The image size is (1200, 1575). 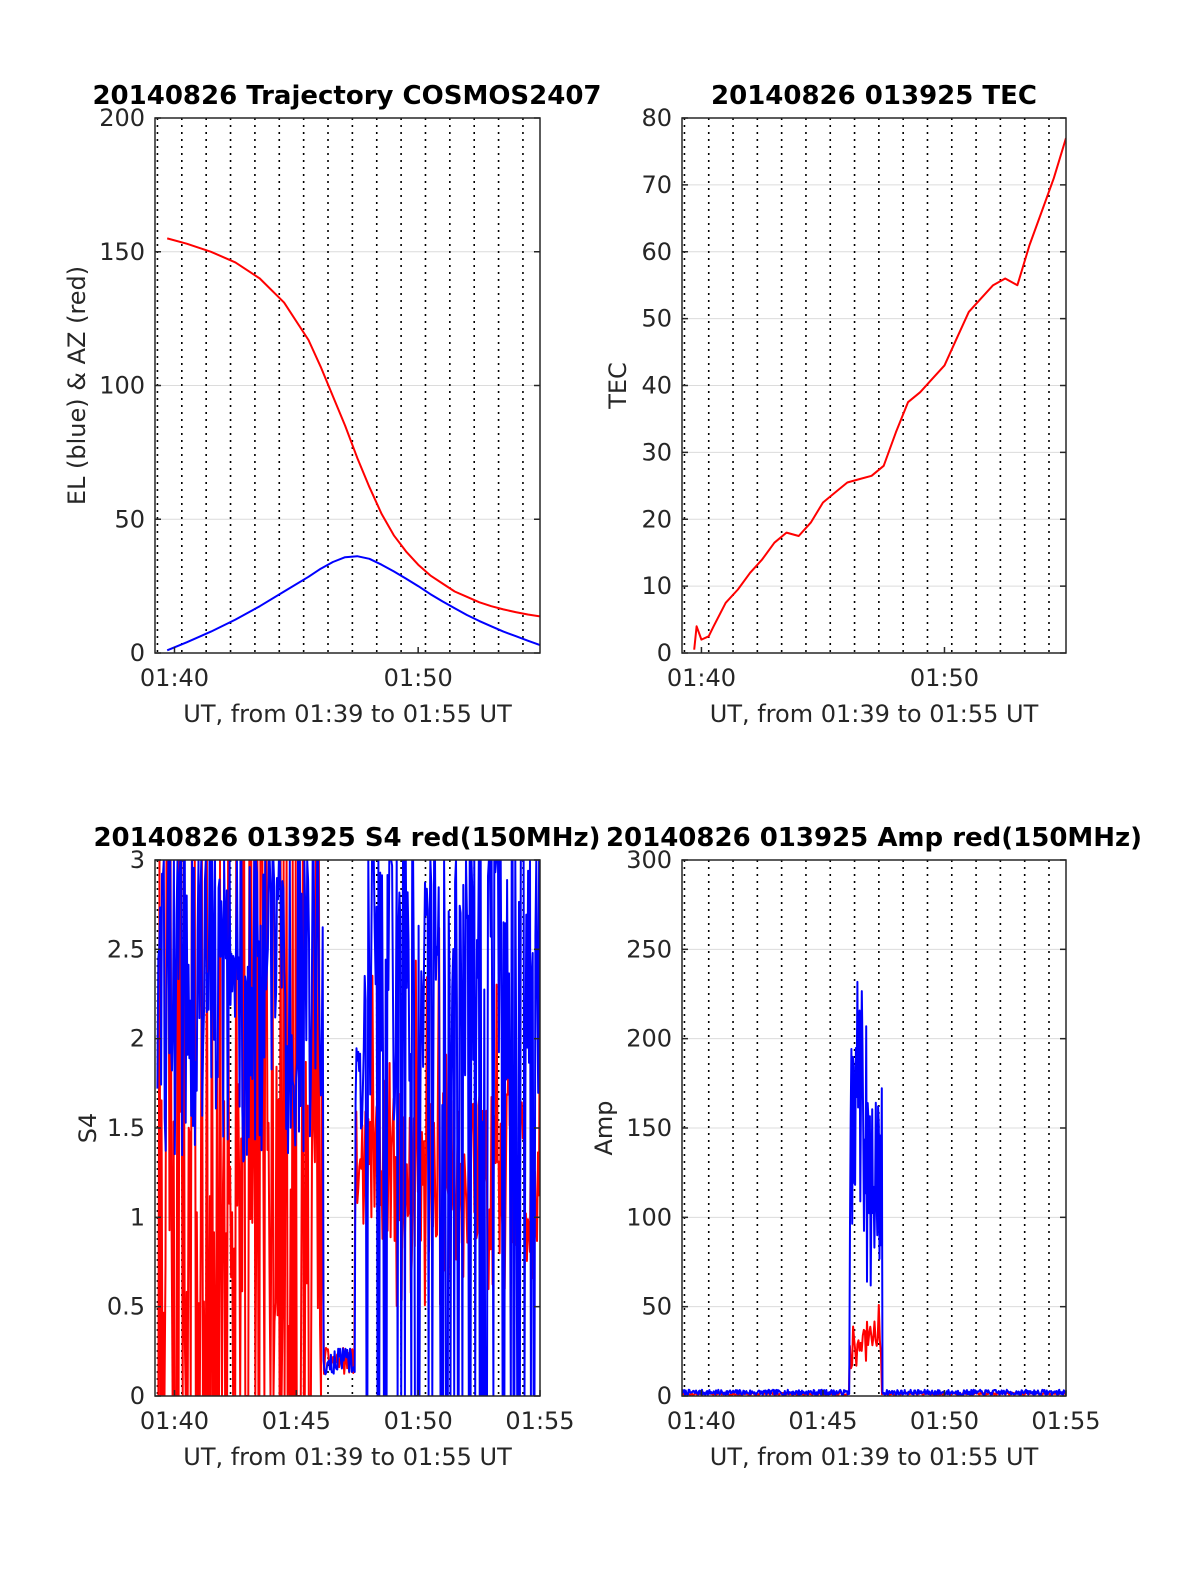 I want to click on y-tick-label: 70, so click(x=656, y=185).